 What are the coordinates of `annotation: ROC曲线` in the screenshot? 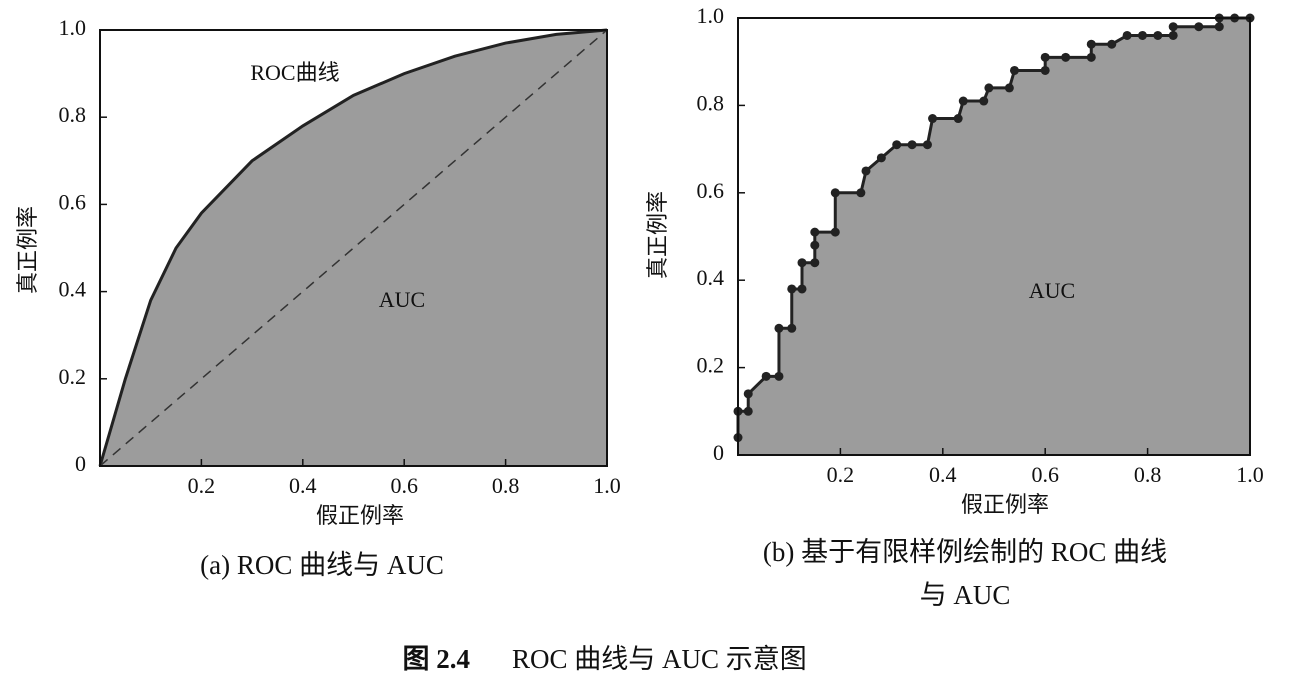 It's located at (294, 72).